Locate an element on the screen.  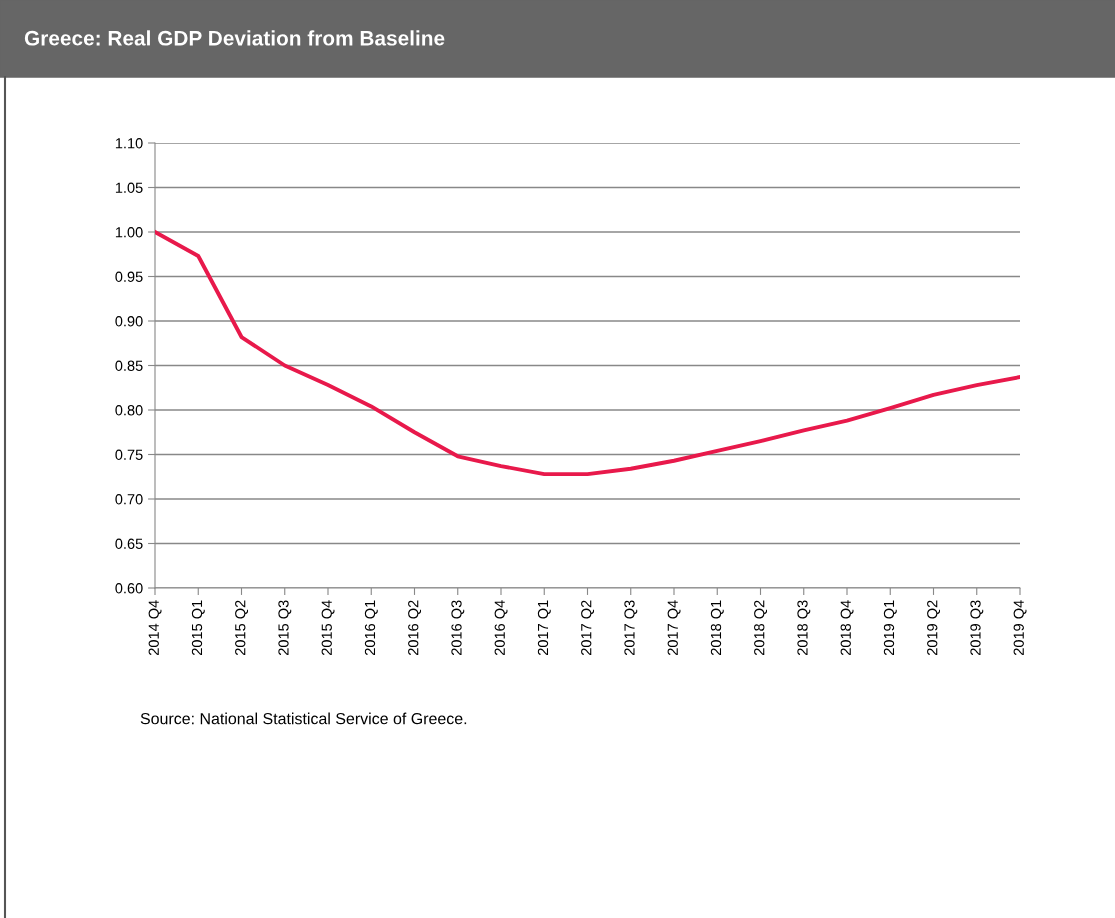
y-tick-label: 0.85 is located at coordinates (129, 365).